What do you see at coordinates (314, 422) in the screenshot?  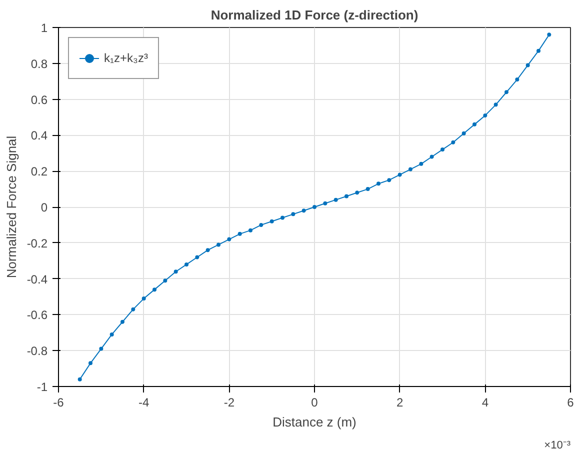 I see `x-axis-title: Distance z (m)` at bounding box center [314, 422].